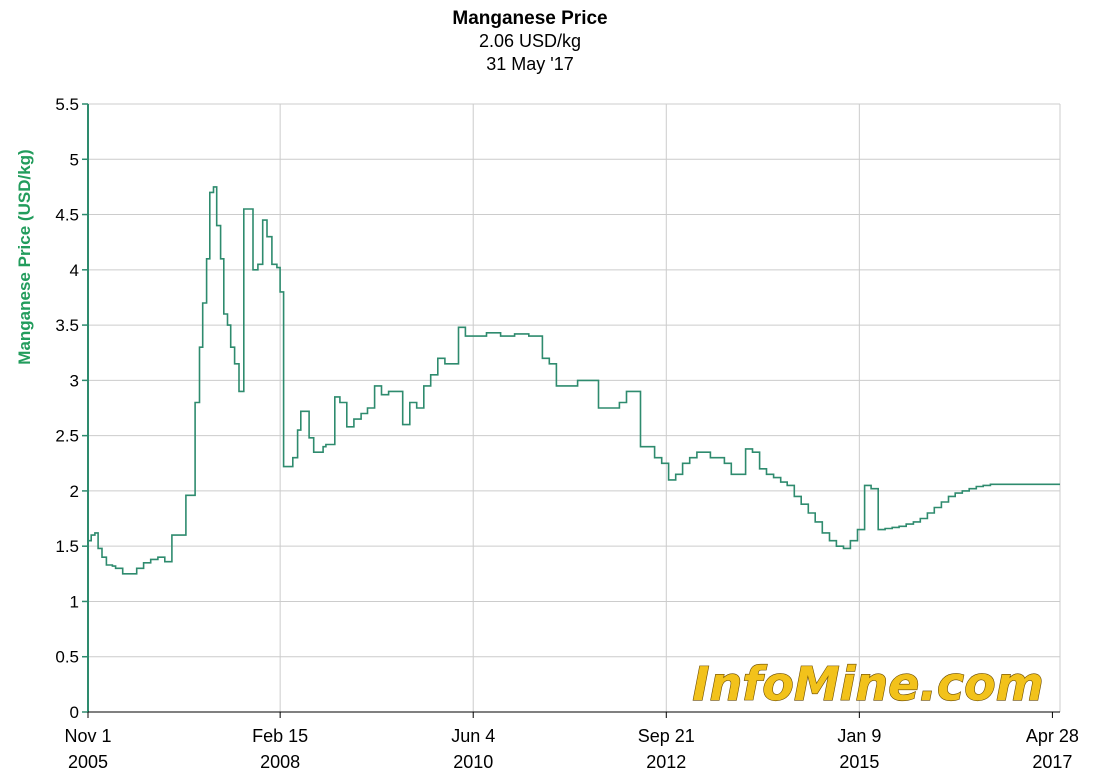 Image resolution: width=1094 pixels, height=772 pixels. I want to click on y-tick-label: 4, so click(74, 270).